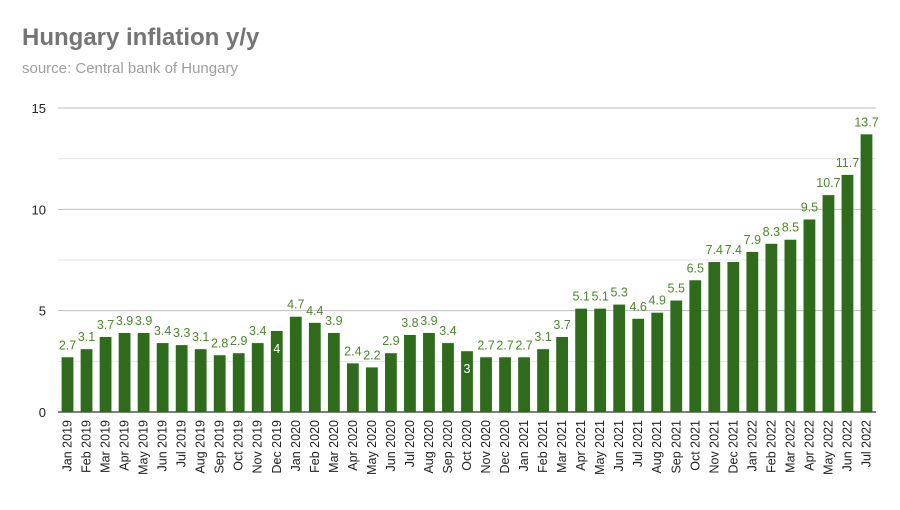  Describe the element at coordinates (809, 445) in the screenshot. I see `x-tick-label: Apr 2022` at that location.